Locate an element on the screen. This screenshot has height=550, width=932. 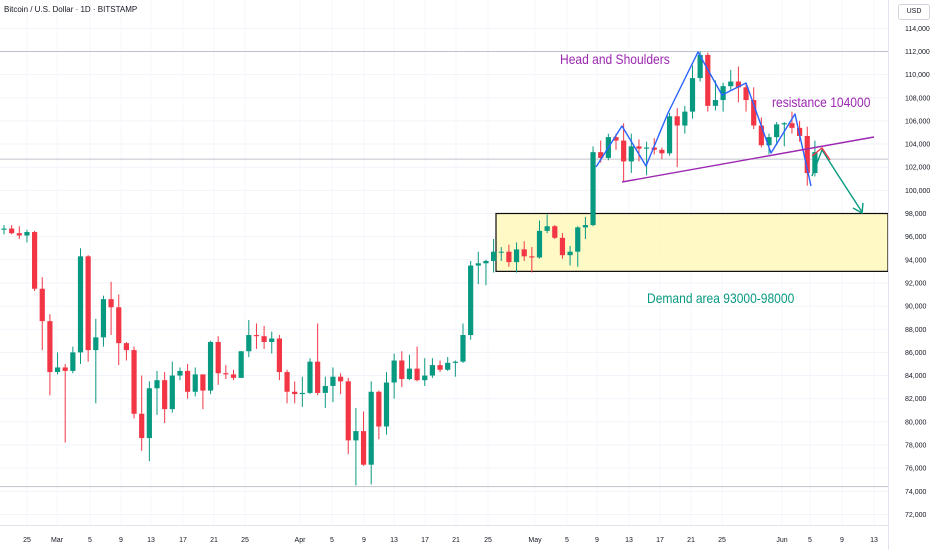
y-tick-label: 80,000 is located at coordinates (916, 422).